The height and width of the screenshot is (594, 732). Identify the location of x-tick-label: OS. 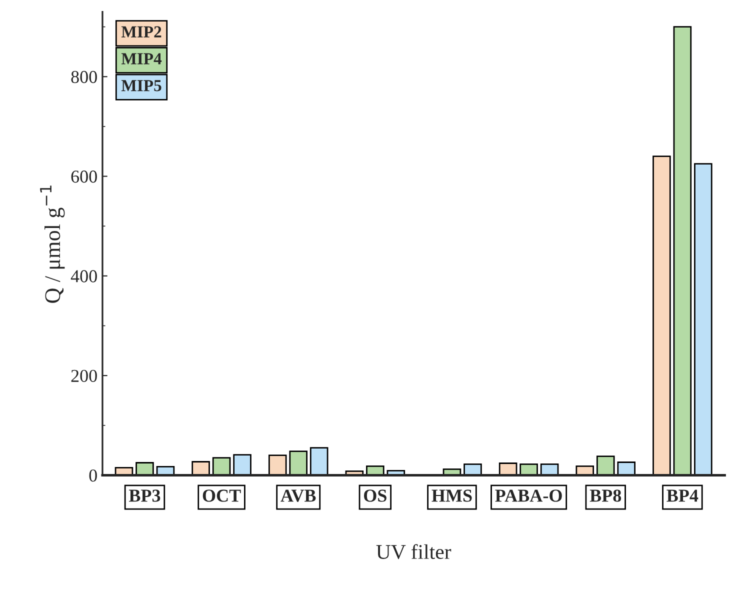
(375, 496).